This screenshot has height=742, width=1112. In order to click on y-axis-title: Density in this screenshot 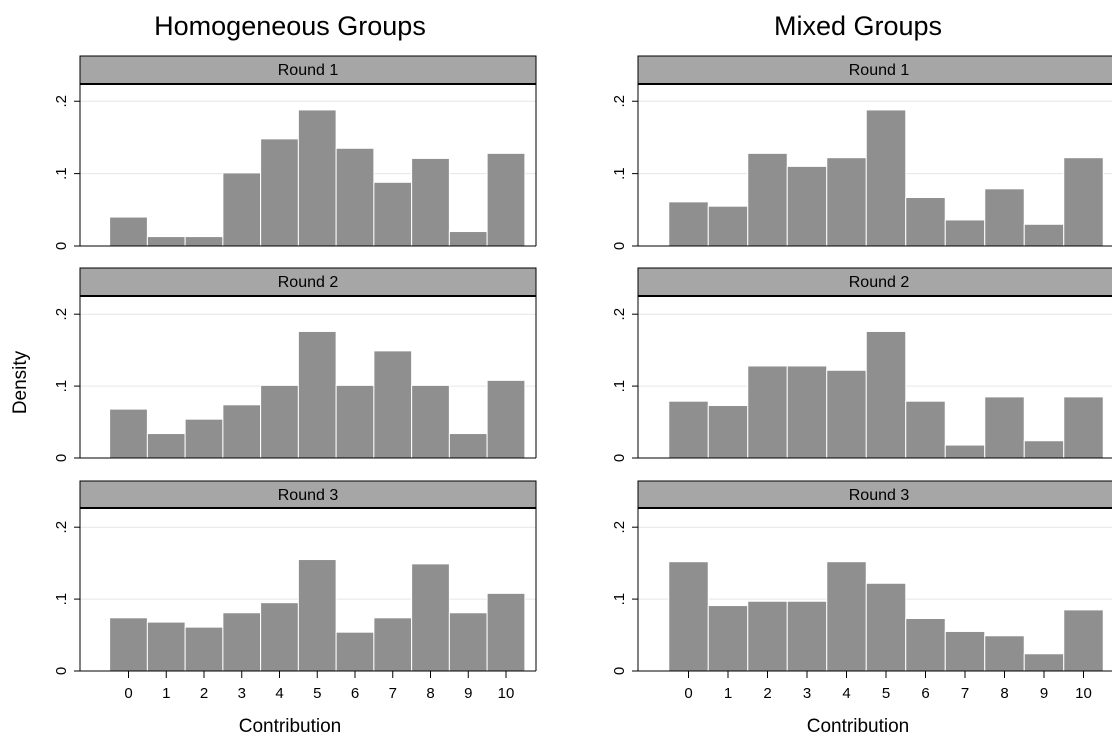, I will do `click(20, 382)`.